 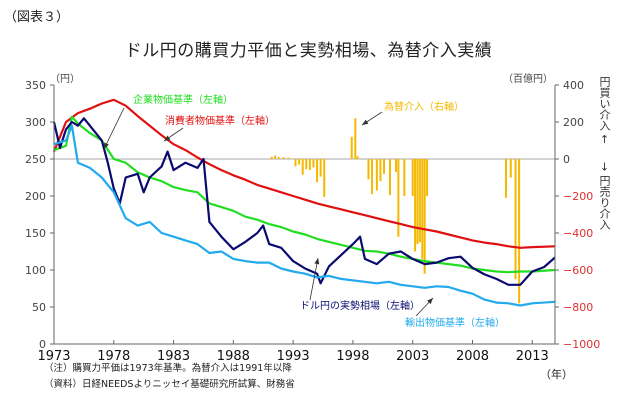 I want to click on chart-title: ドル円の購買力平価と実勢相場、為替介入実績, so click(x=308, y=51).